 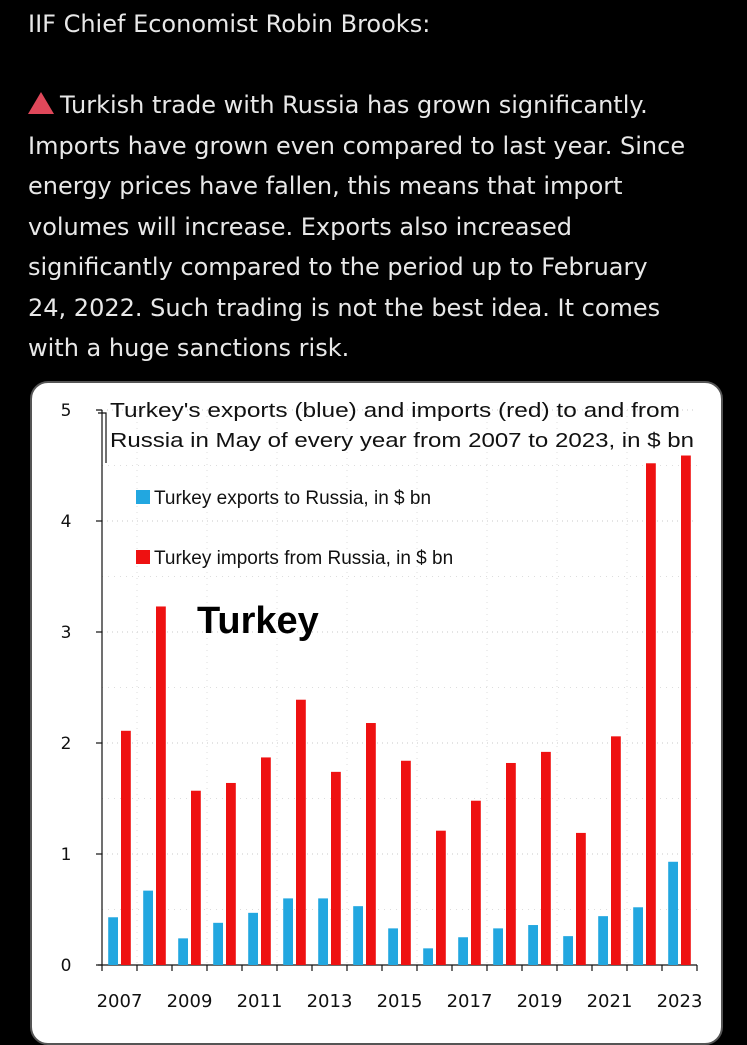 What do you see at coordinates (161, 785) in the screenshot?
I see `import-bar-2008` at bounding box center [161, 785].